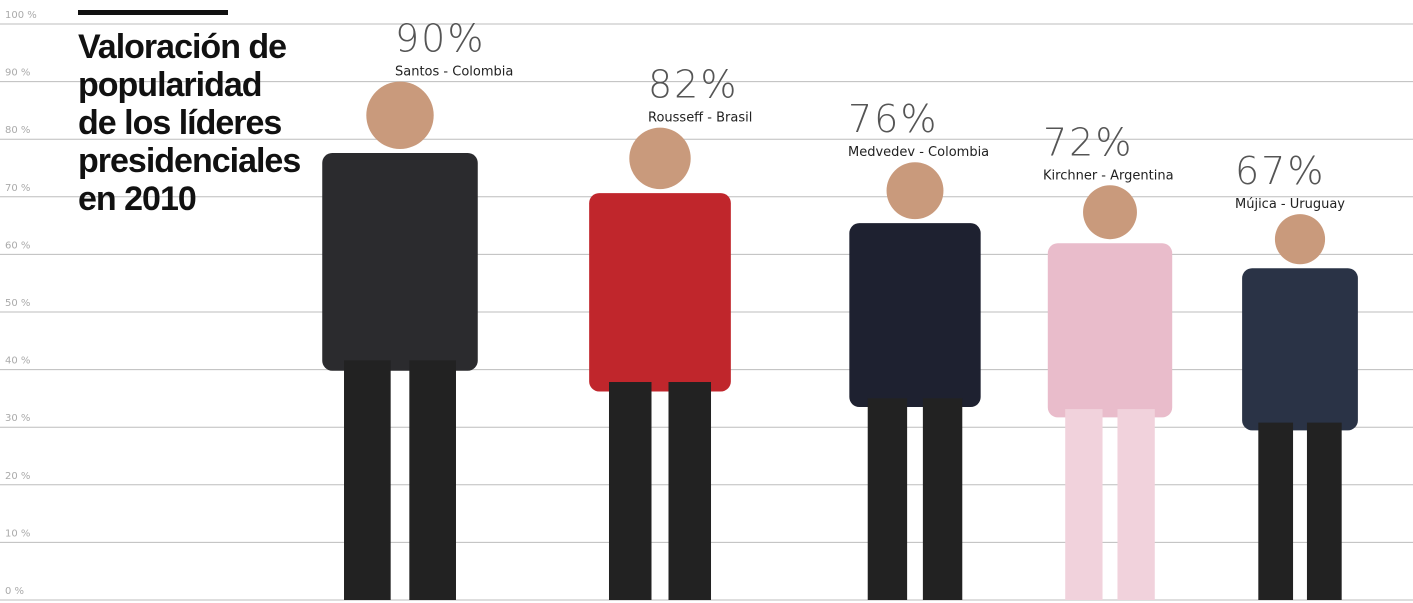  Describe the element at coordinates (17, 73) in the screenshot. I see `y-tick-label: 90 %` at that location.